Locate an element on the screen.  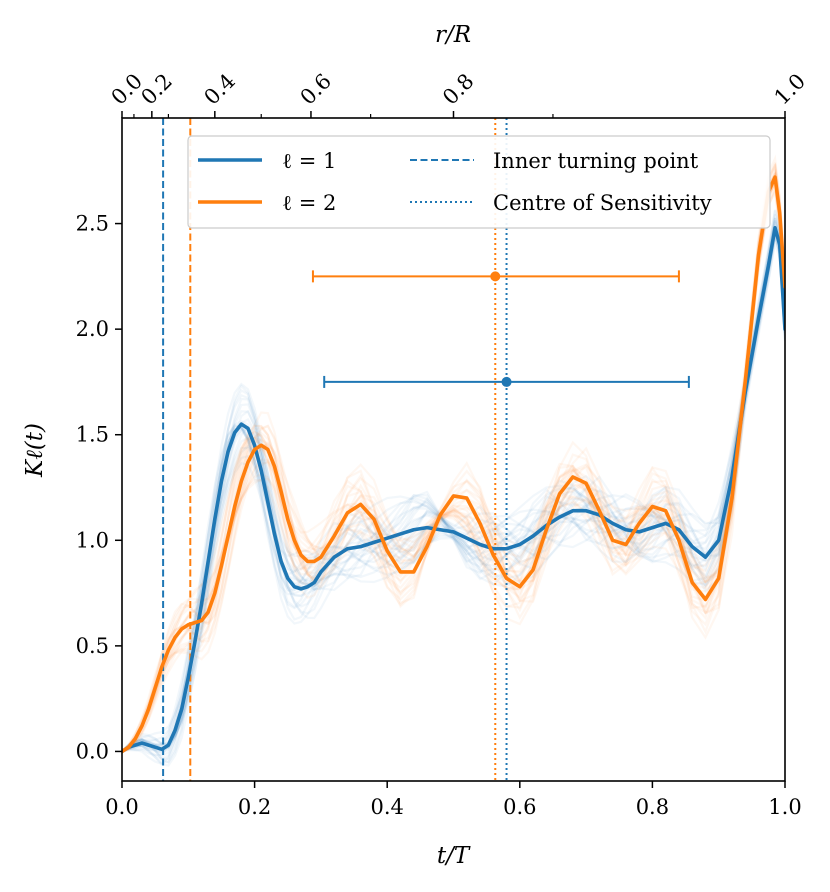
y-axis: 0.0 0.5 1.0 1.5 2.0 2.5 is located at coordinates (99, 487).